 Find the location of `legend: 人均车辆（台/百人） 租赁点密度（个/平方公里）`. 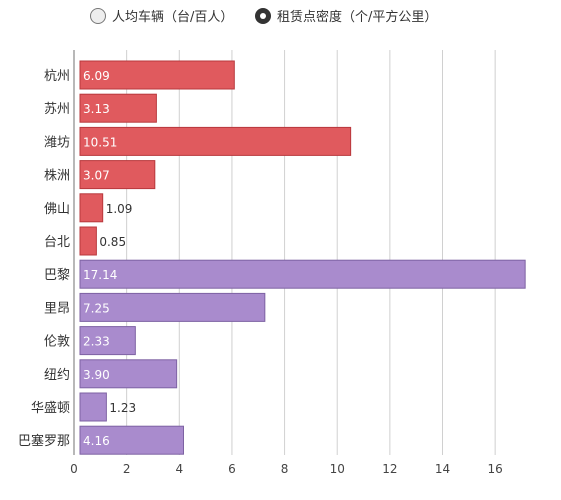

legend: 人均车辆（台/百人） 租赁点密度（个/平方公里） is located at coordinates (280, 18).